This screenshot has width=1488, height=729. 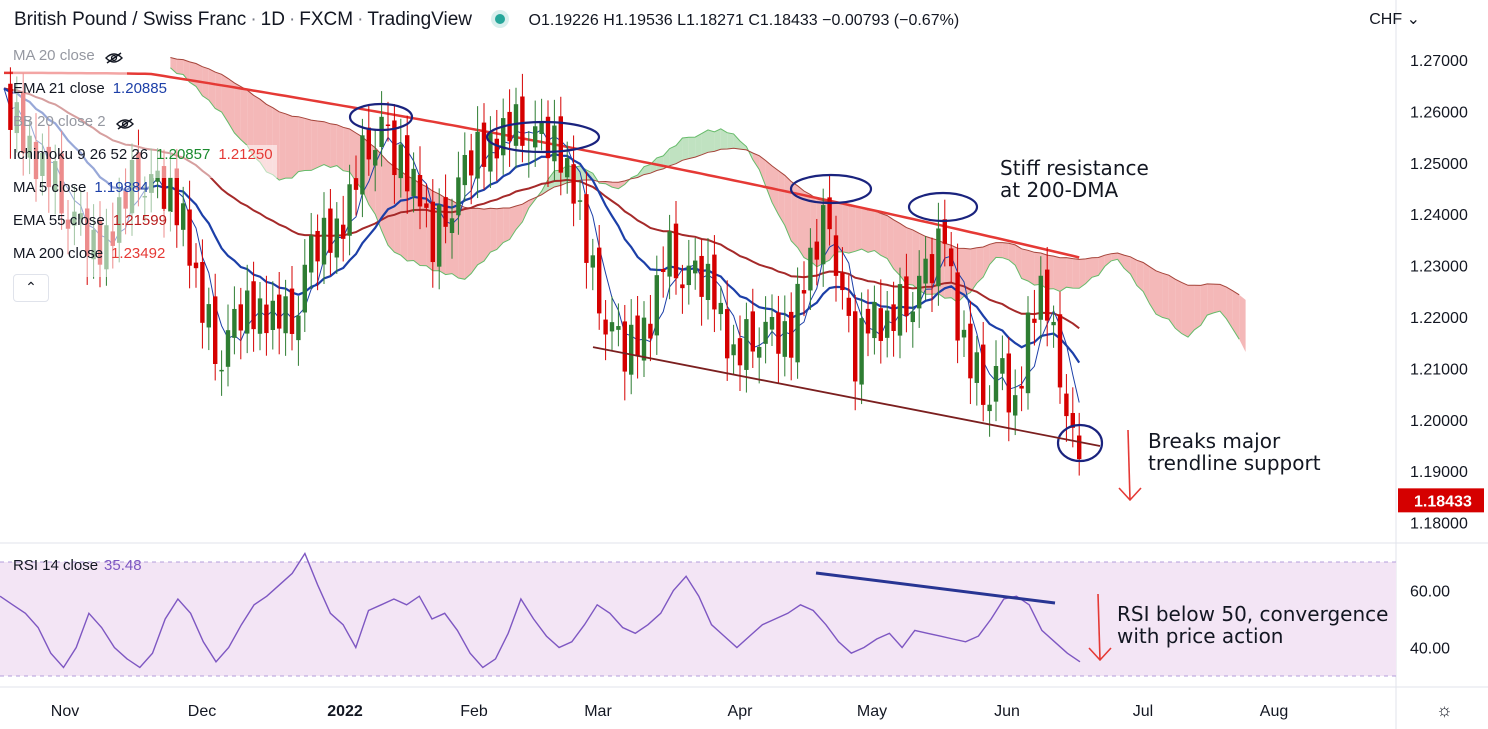 What do you see at coordinates (1430, 649) in the screenshot?
I see `rsi-tick-label: 40.00` at bounding box center [1430, 649].